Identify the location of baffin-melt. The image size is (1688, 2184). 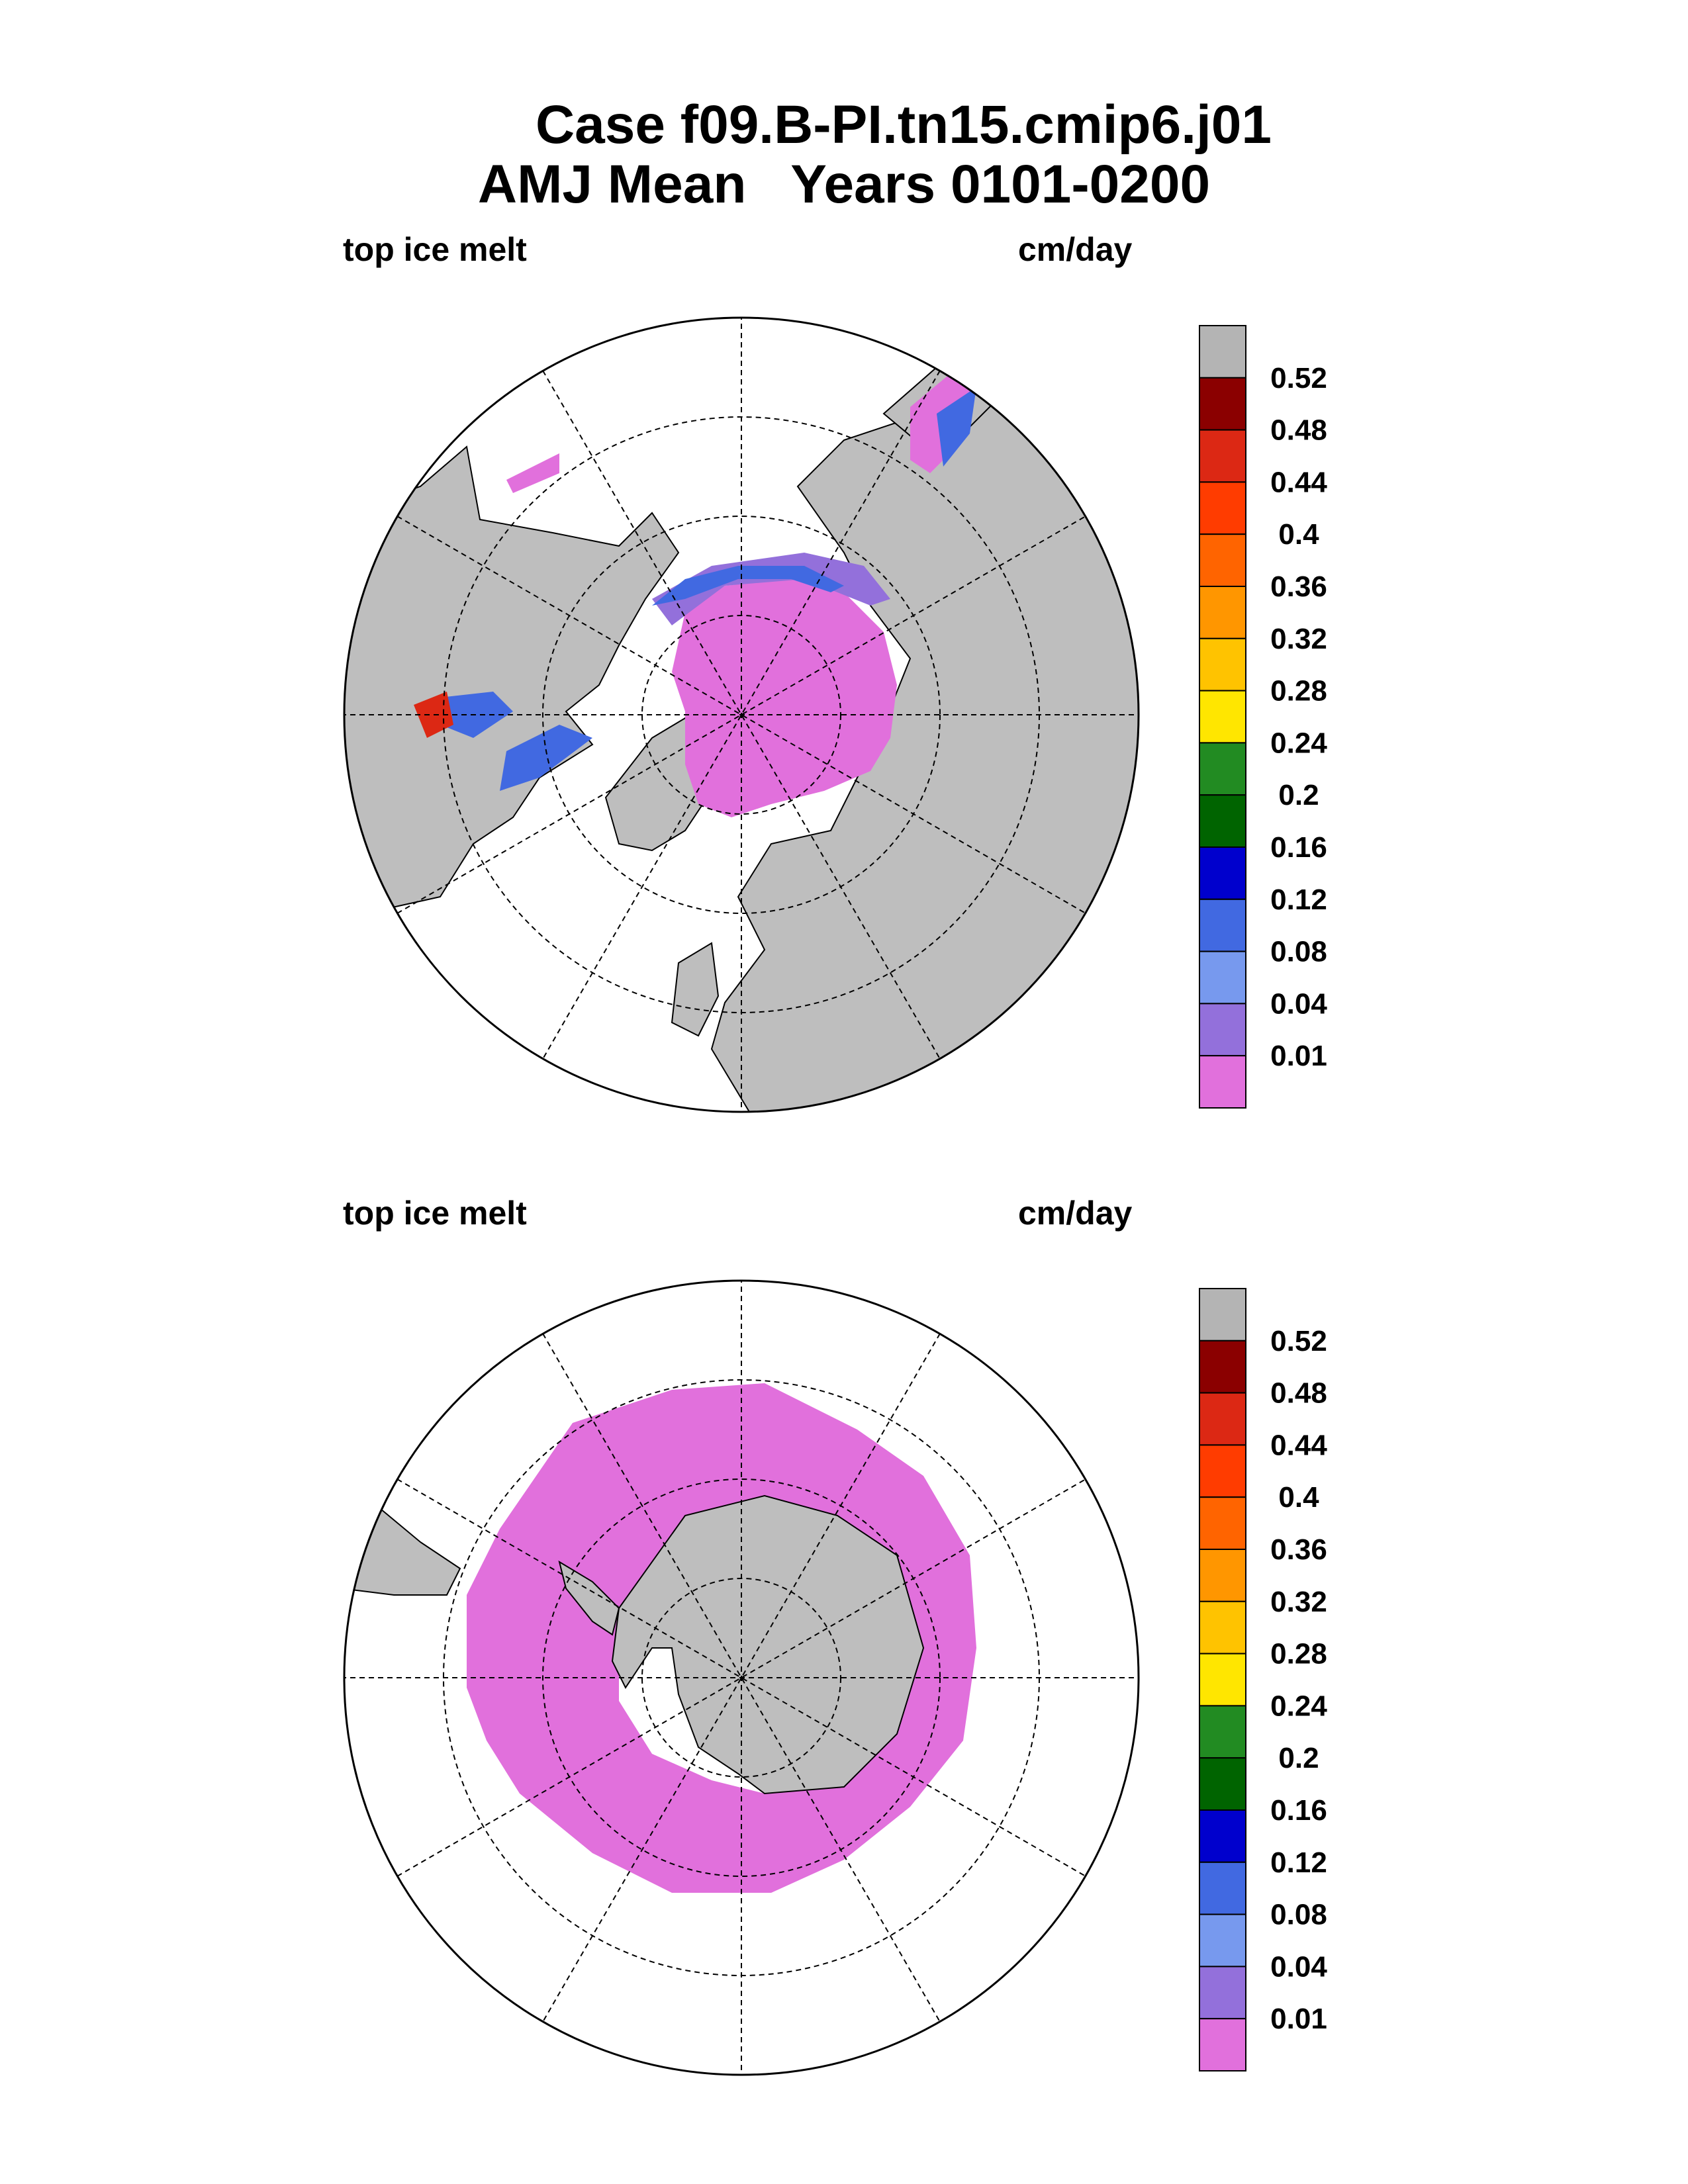
(546, 758).